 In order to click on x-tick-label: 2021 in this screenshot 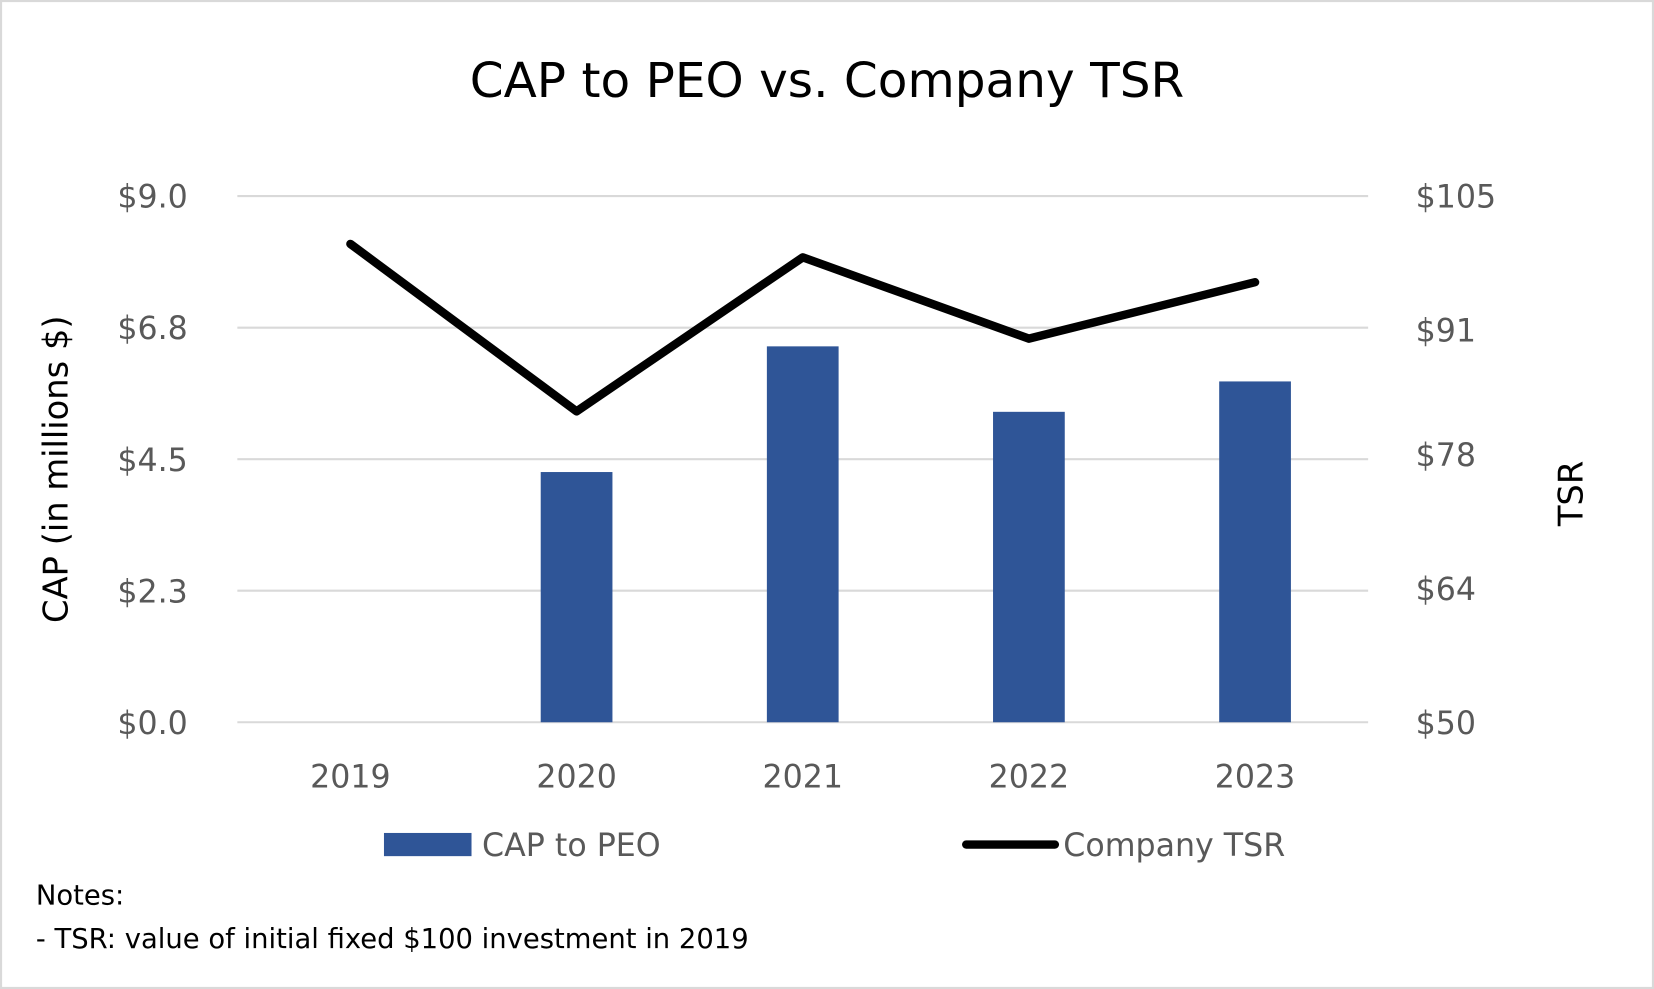, I will do `click(802, 778)`.